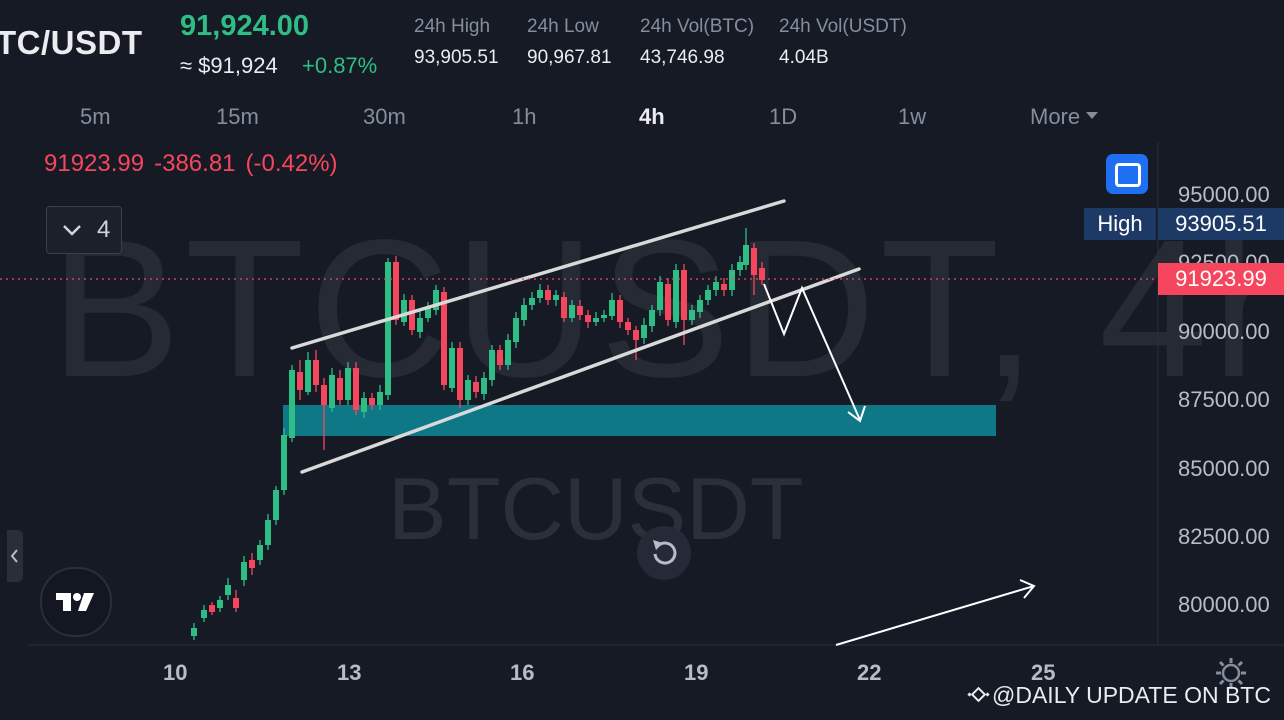 The height and width of the screenshot is (720, 1284). Describe the element at coordinates (596, 508) in the screenshot. I see `symbol-watermark: BTCUSDT` at that location.